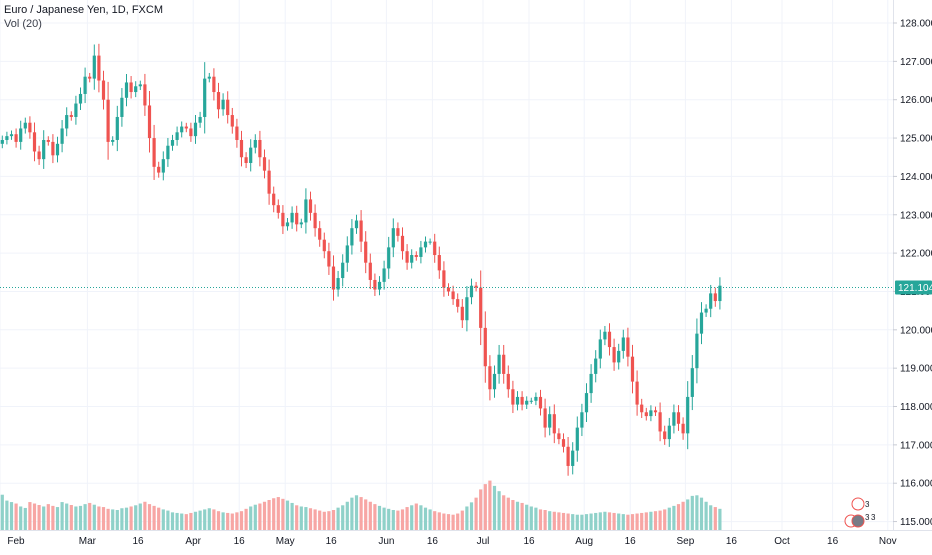 The height and width of the screenshot is (555, 932). Describe the element at coordinates (873, 517) in the screenshot. I see `event-marker-count: 3` at that location.